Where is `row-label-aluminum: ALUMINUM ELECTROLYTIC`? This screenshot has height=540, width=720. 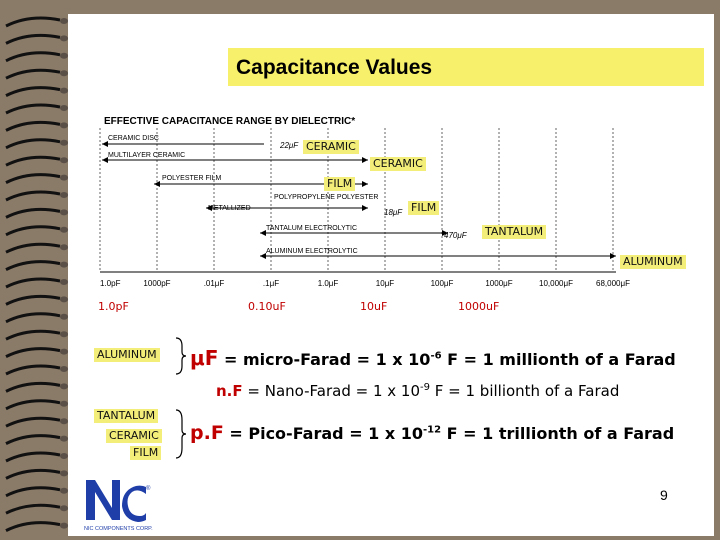 row-label-aluminum: ALUMINUM ELECTROLYTIC is located at coordinates (312, 251).